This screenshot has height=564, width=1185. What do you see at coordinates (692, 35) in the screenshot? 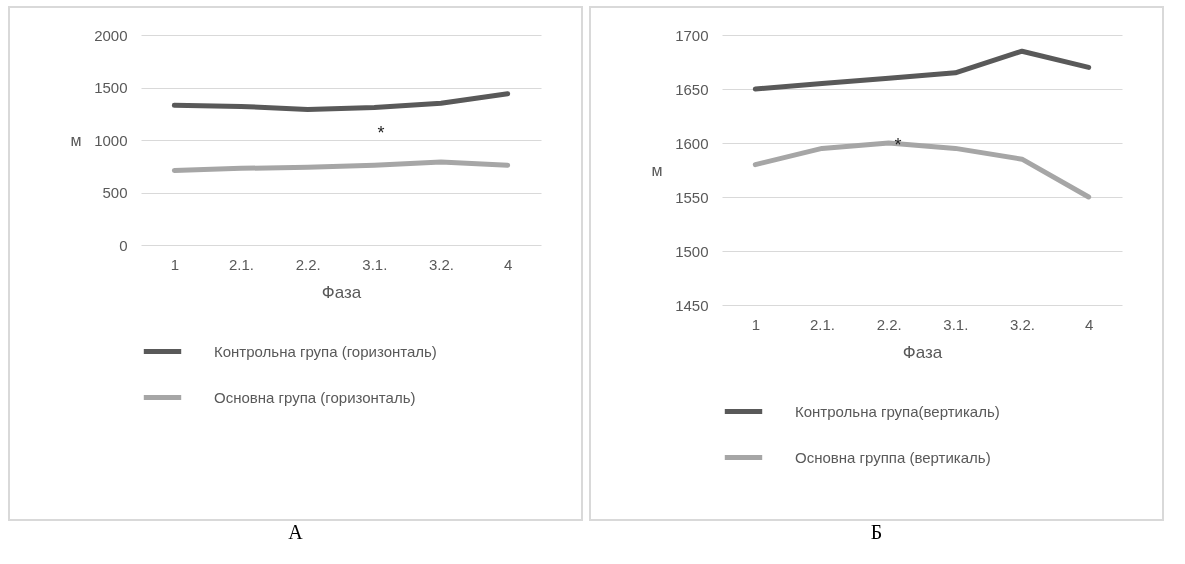
I see `y-tick-label: 1700` at bounding box center [692, 35].